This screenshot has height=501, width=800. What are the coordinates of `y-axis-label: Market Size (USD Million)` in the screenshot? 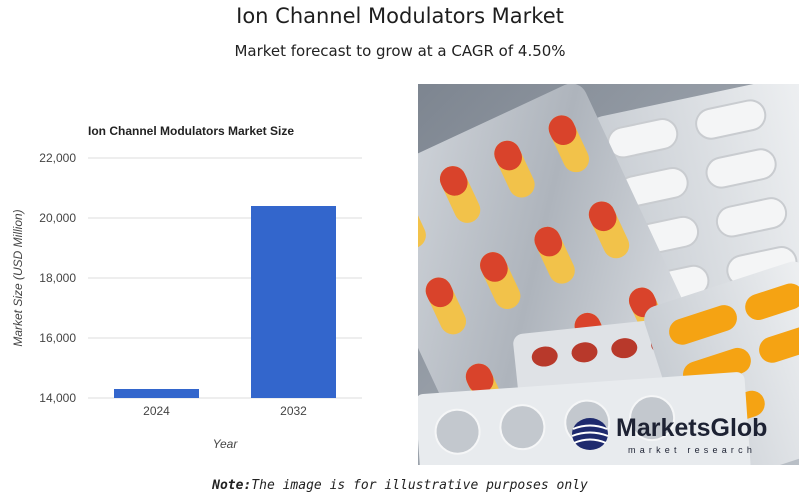 It's located at (18, 277).